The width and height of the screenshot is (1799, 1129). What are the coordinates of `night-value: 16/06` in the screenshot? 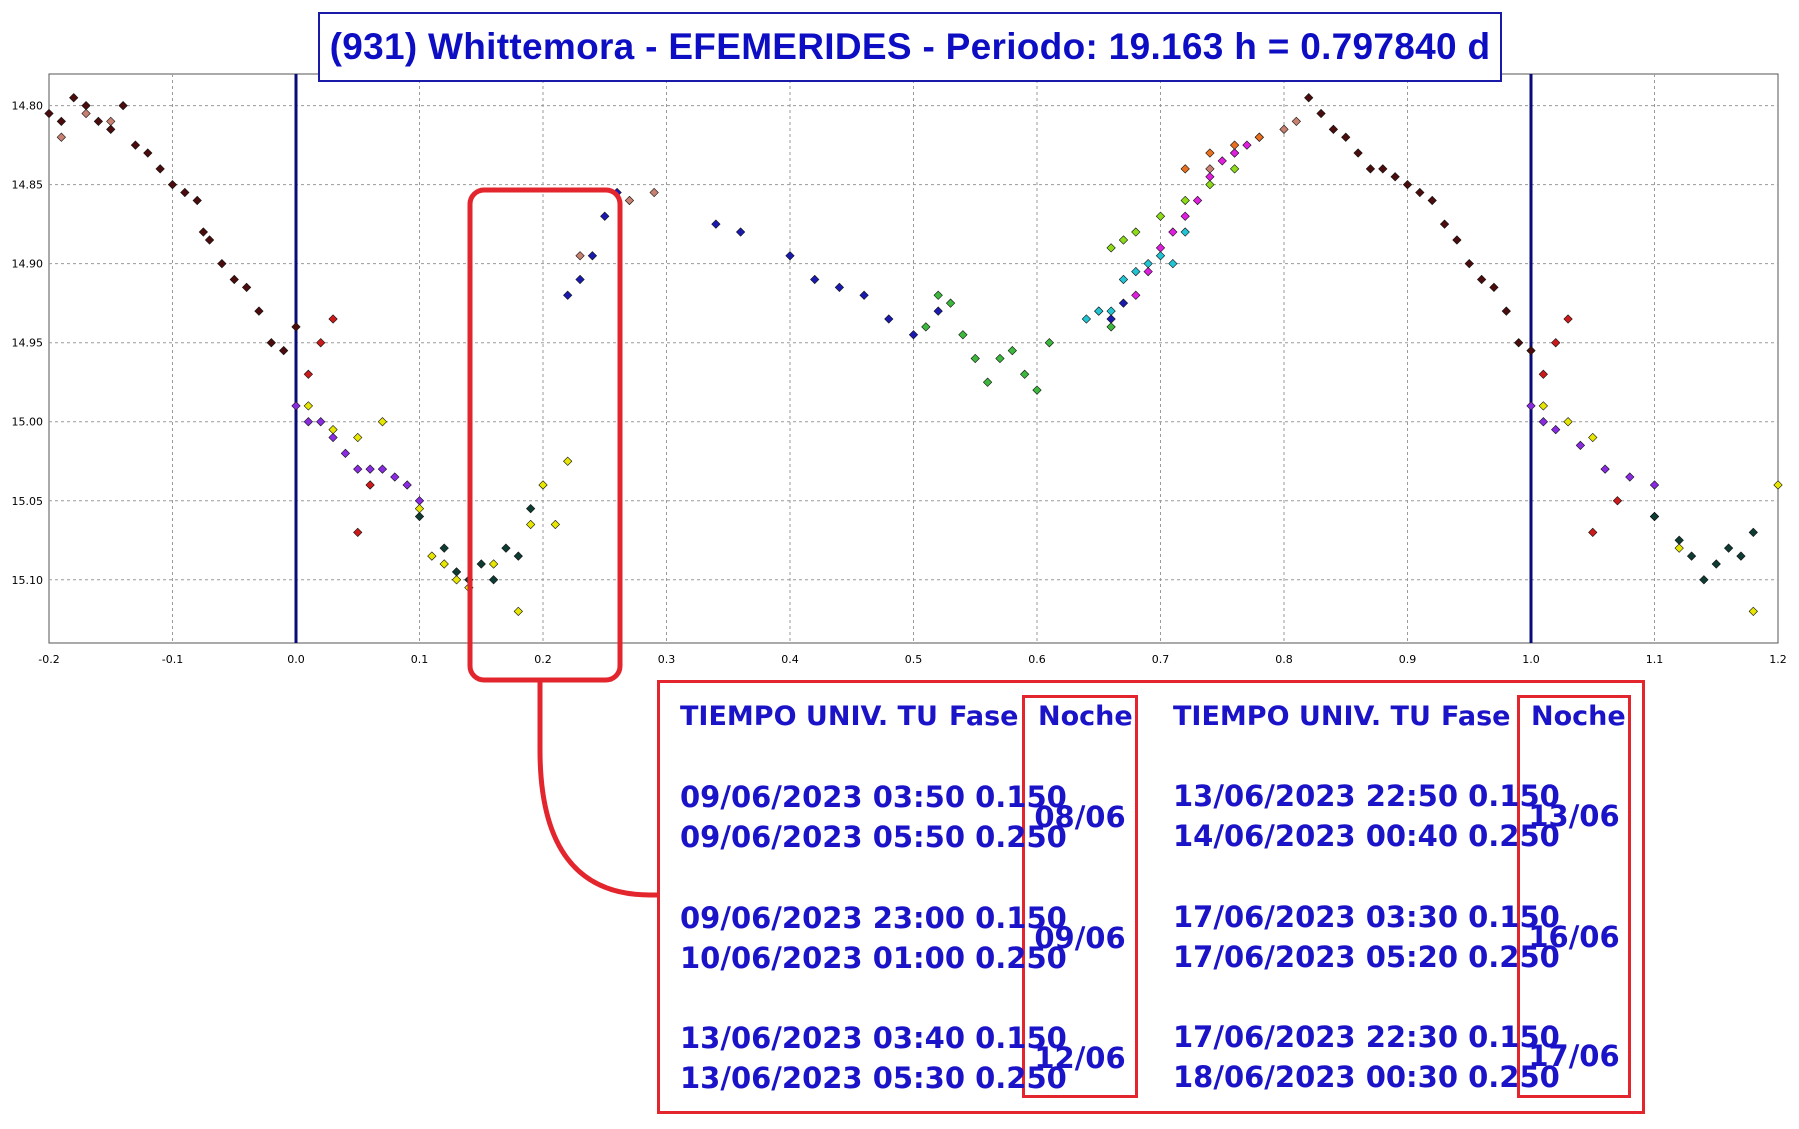 It's located at (1574, 937).